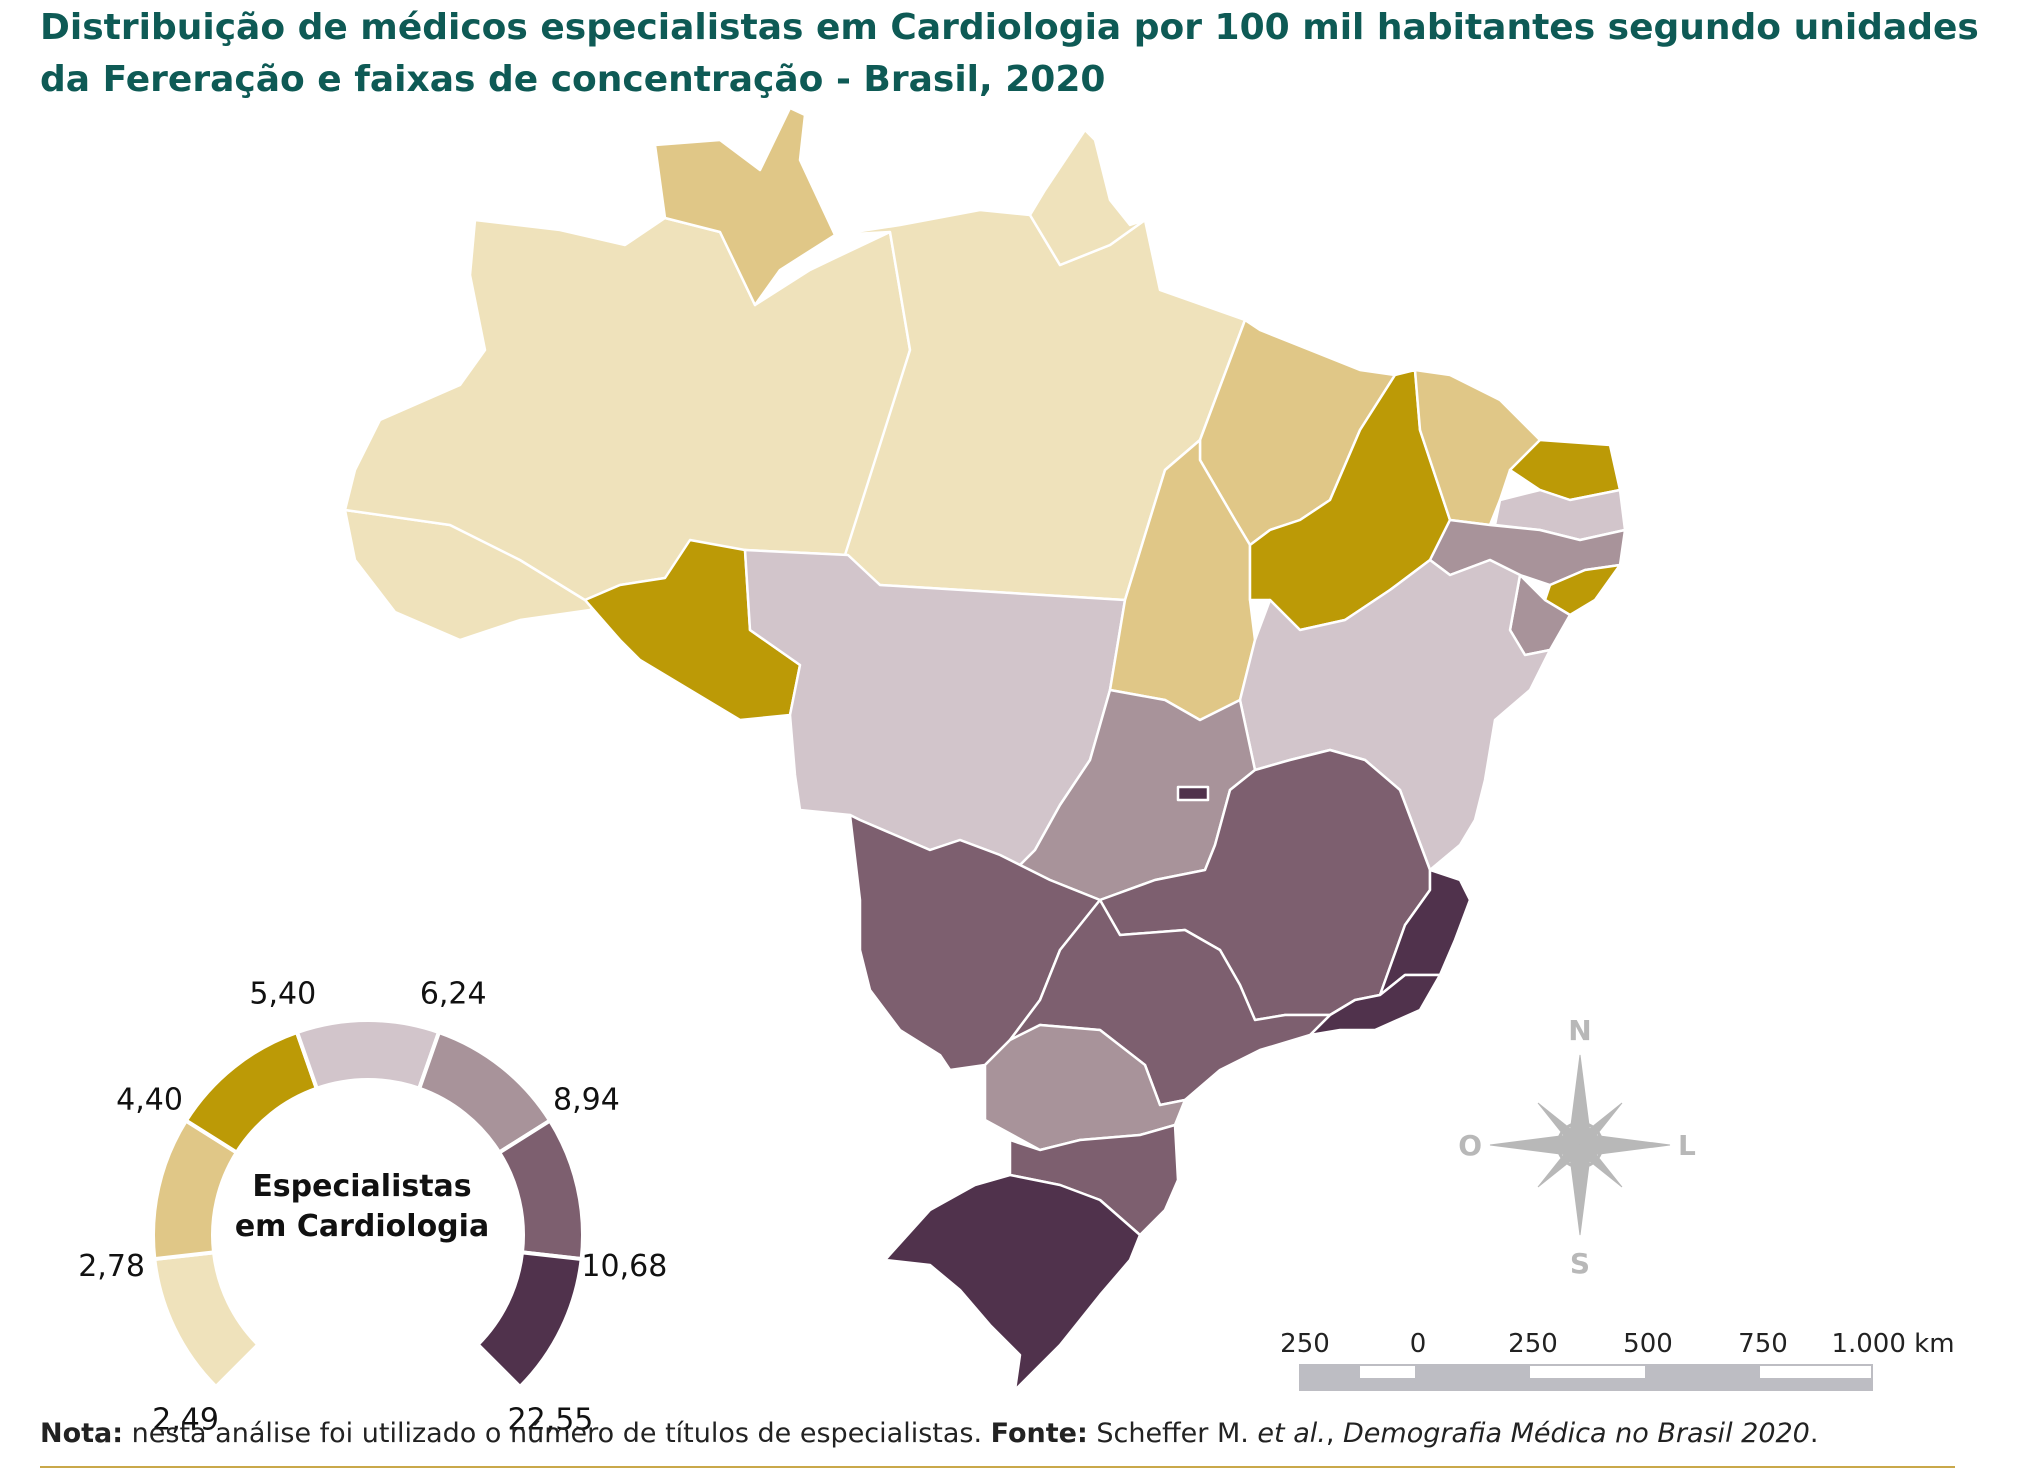  I want to click on state-ap, so click(1087, 197).